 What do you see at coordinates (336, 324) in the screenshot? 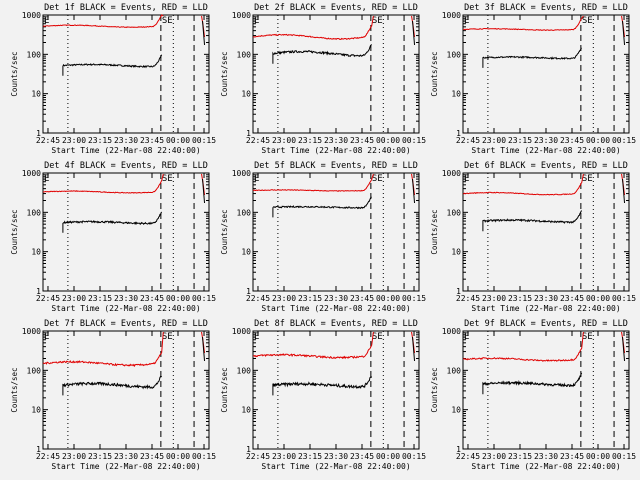
I see `panel-title: Det 8f BLACK = Events, RED = LLD` at bounding box center [336, 324].